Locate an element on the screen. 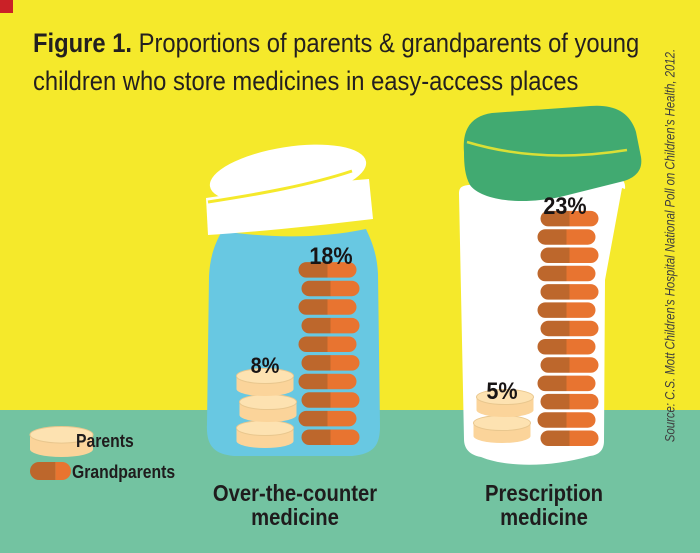 The width and height of the screenshot is (700, 553). category-label-otc: Over-the-counter medicine is located at coordinates (294, 505).